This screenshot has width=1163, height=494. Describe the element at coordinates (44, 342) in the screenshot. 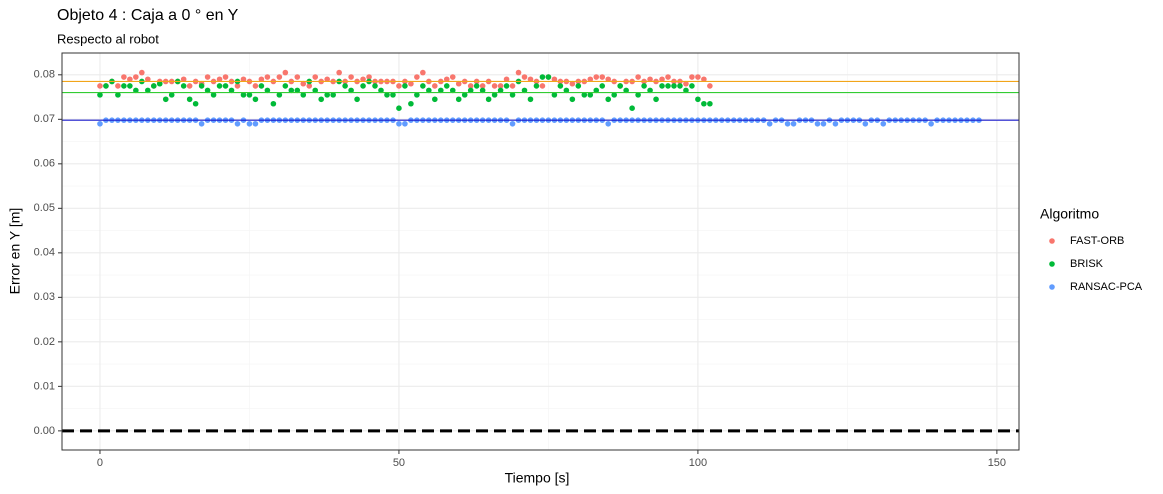

I see `y-tick-label: 0.02` at that location.